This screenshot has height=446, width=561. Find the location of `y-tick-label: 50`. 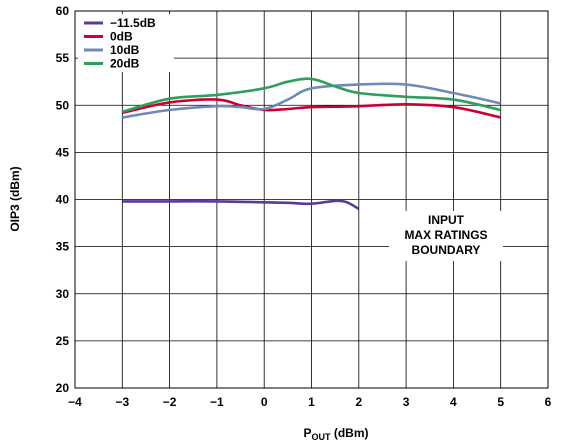

y-tick-label: 50 is located at coordinates (63, 105).